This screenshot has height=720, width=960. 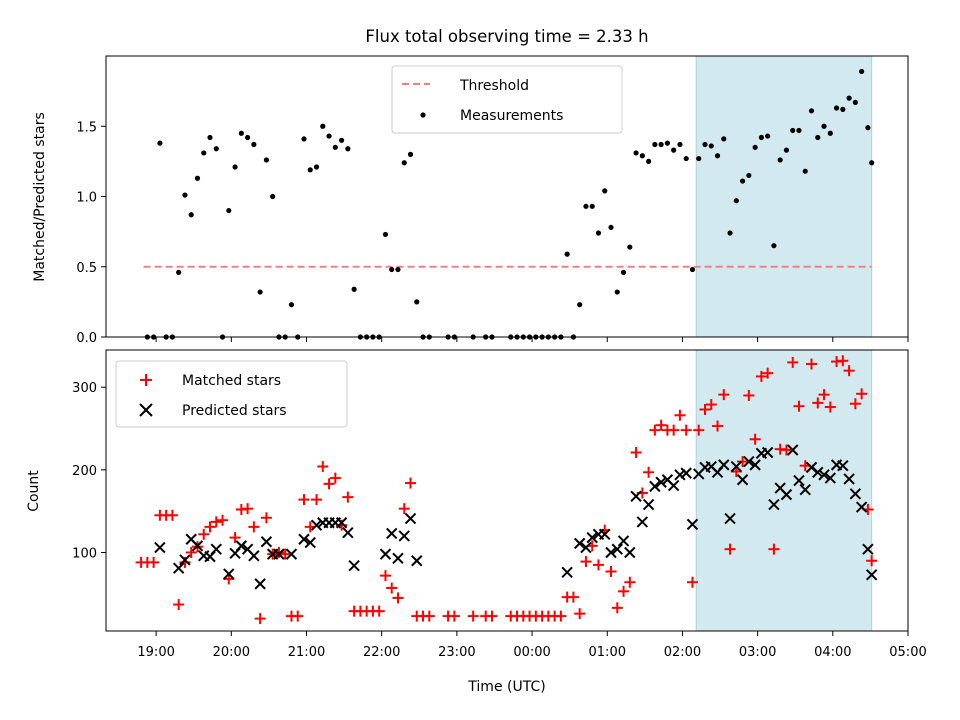 I want to click on top-legend: Threshold Measurements, so click(x=507, y=99).